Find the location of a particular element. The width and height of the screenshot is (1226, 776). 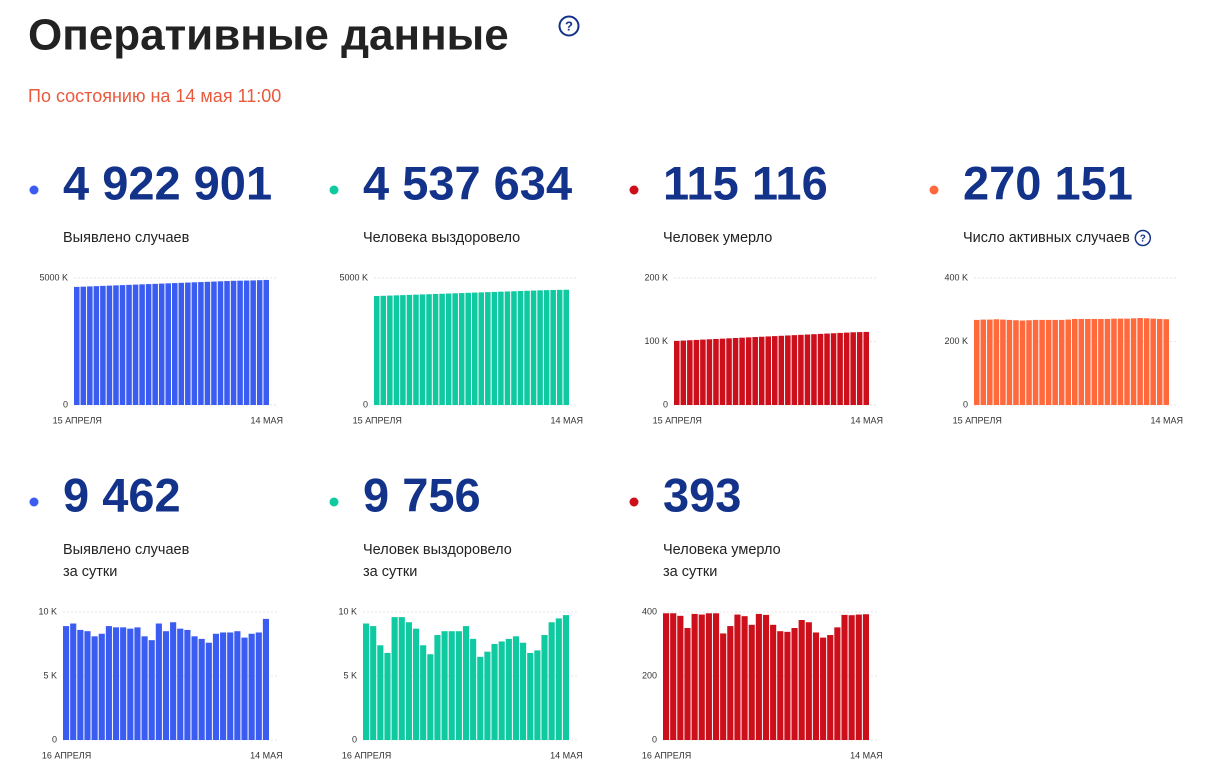

y-tick-label: 200 is located at coordinates (649, 675).